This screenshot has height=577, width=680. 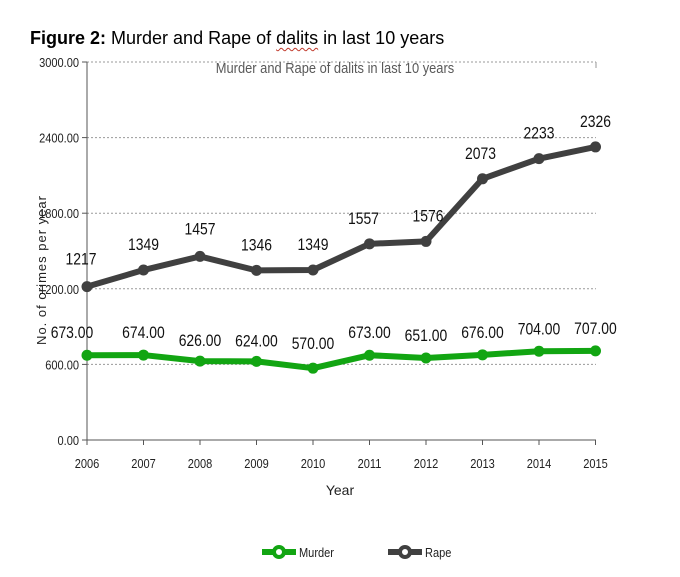 I want to click on caption-flagged-word: dalits, so click(x=297, y=38).